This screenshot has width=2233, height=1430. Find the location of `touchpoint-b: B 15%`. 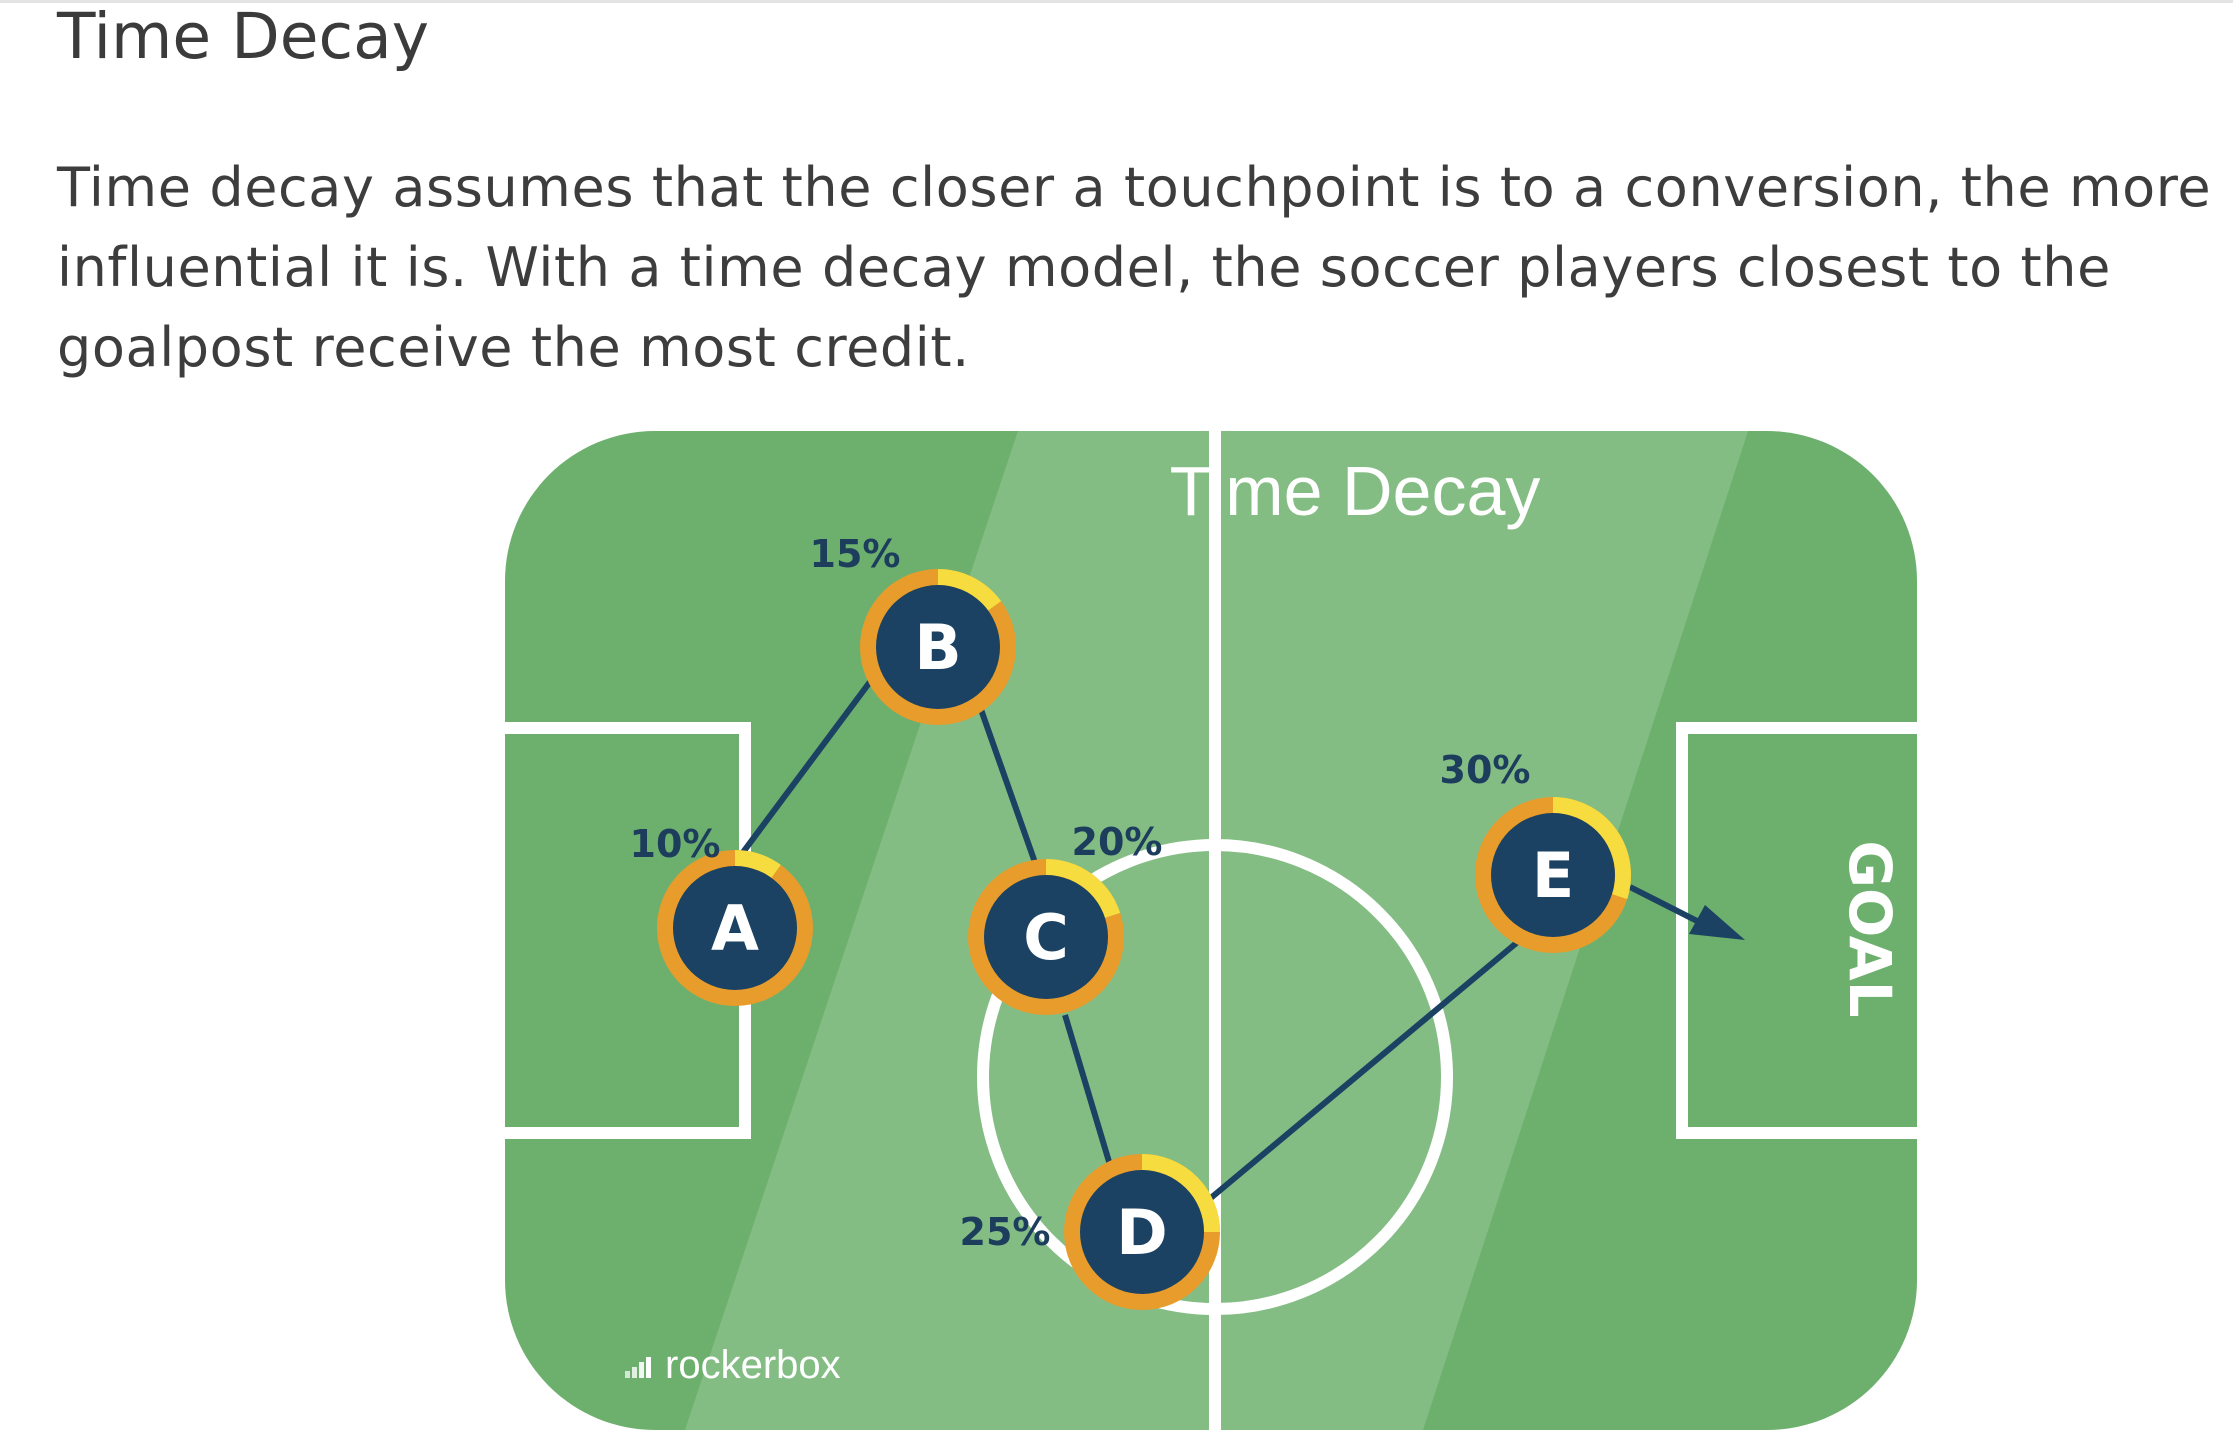

touchpoint-b: B 15% is located at coordinates (913, 628).